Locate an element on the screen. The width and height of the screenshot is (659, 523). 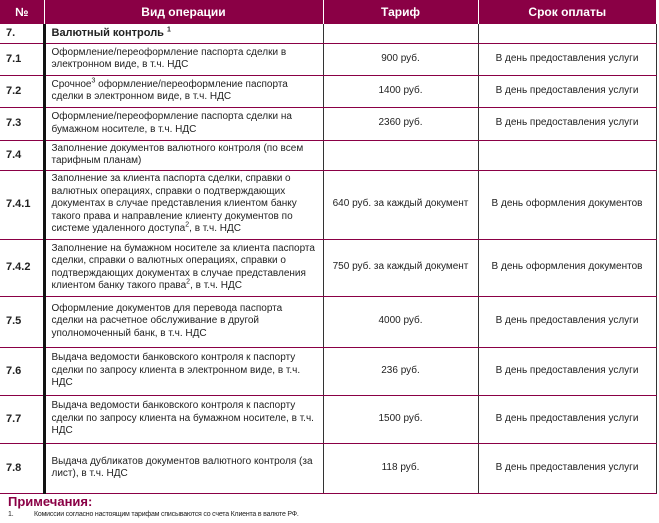
footnote-ref: 3 is located at coordinates (93, 81).